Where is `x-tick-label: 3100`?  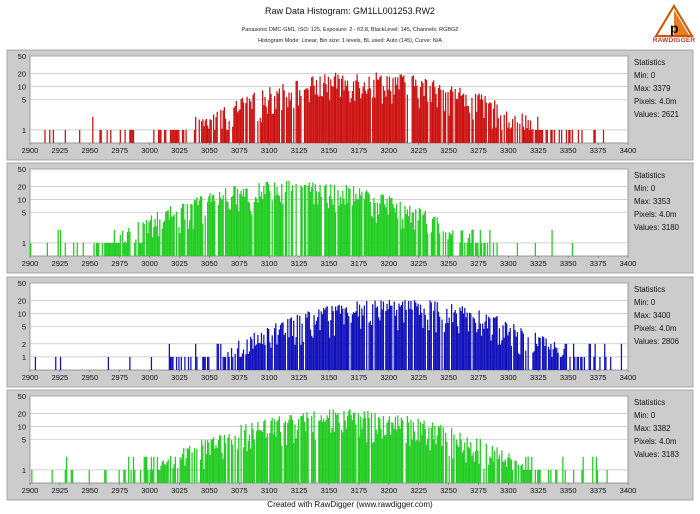 x-tick-label: 3100 is located at coordinates (269, 377).